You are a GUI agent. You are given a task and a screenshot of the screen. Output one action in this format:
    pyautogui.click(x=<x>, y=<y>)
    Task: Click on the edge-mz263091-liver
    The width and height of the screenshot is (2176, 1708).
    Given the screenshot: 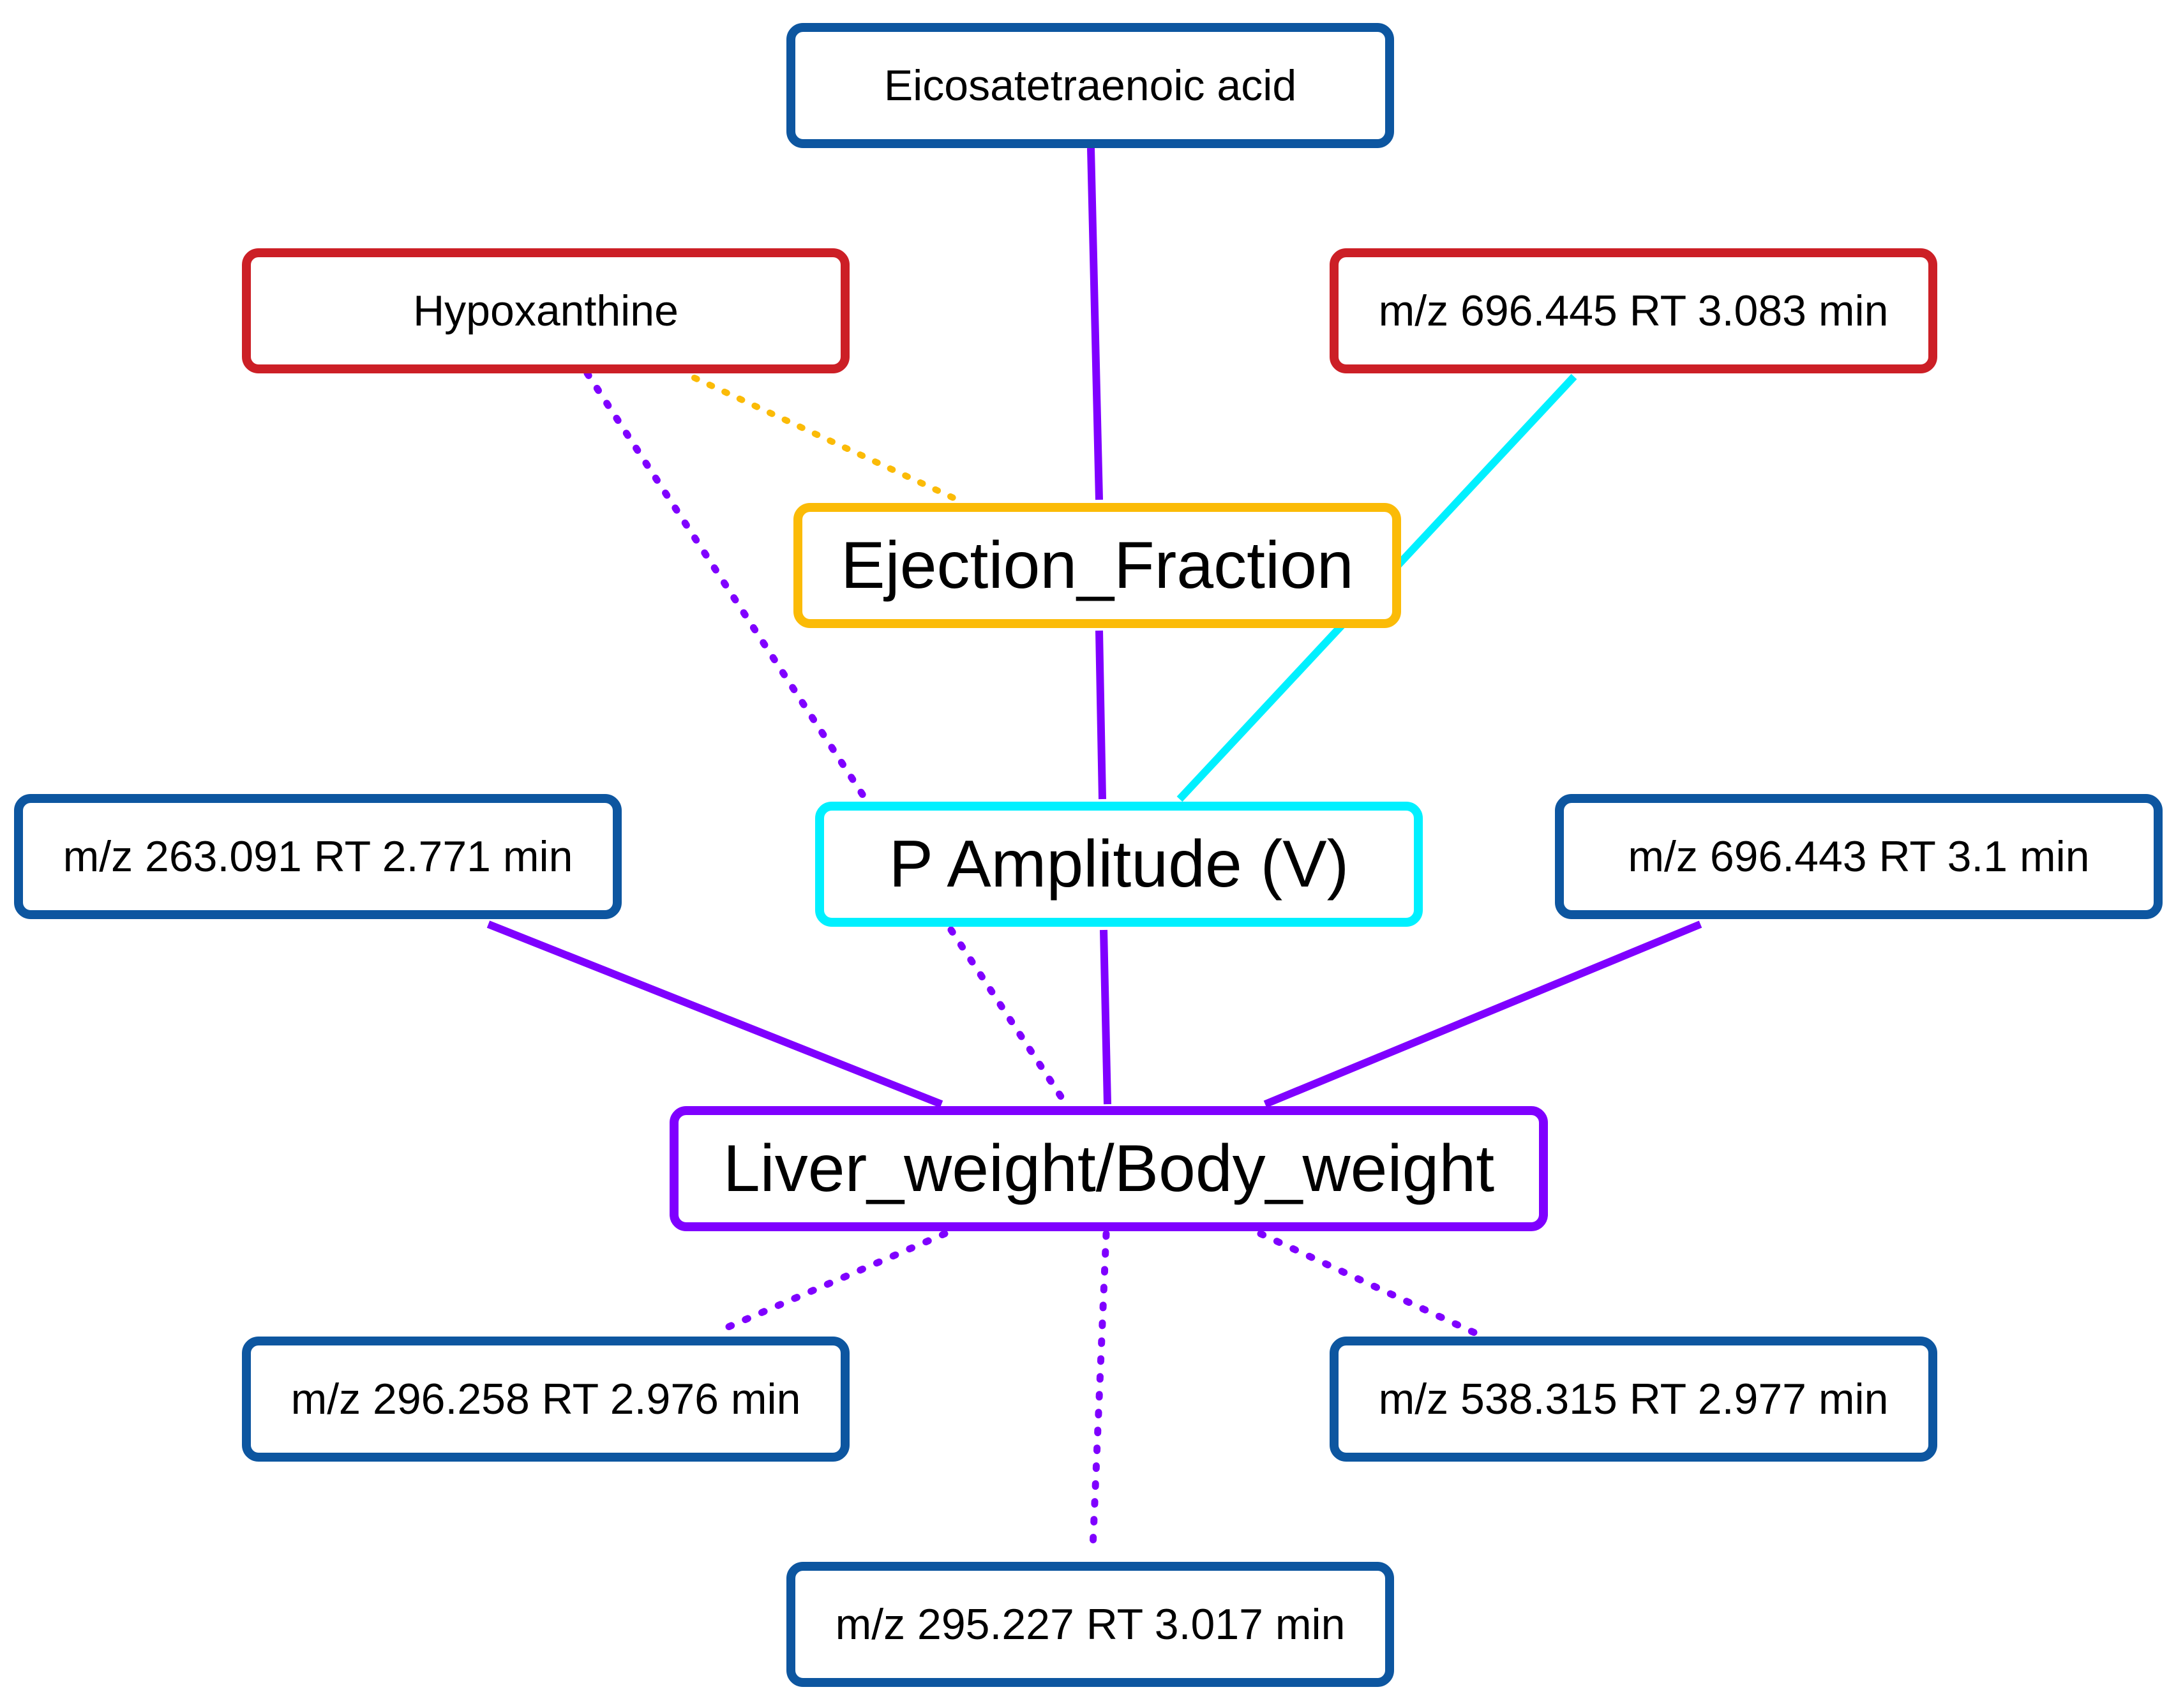 What is the action you would take?
    pyautogui.click(x=714, y=1014)
    